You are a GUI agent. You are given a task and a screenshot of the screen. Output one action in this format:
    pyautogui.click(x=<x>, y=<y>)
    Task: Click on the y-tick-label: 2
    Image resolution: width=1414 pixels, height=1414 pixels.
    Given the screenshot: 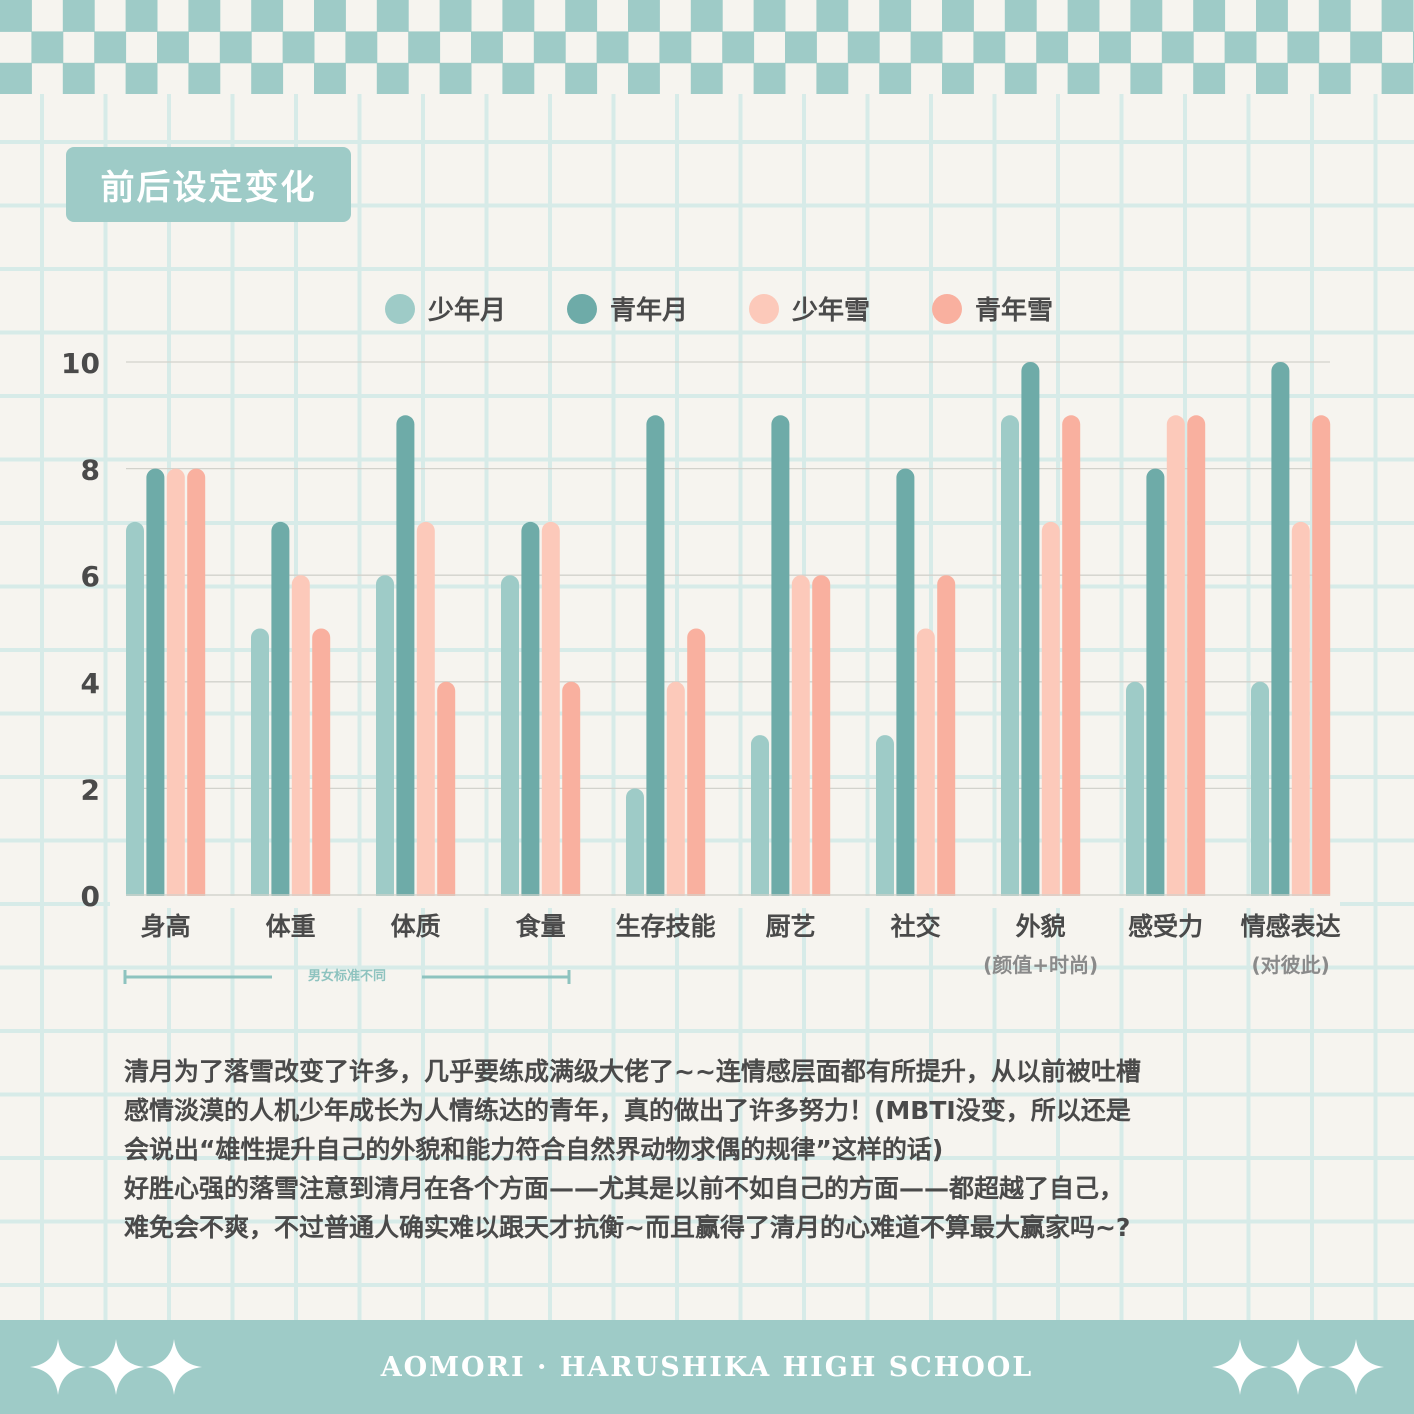 What is the action you would take?
    pyautogui.click(x=90, y=789)
    